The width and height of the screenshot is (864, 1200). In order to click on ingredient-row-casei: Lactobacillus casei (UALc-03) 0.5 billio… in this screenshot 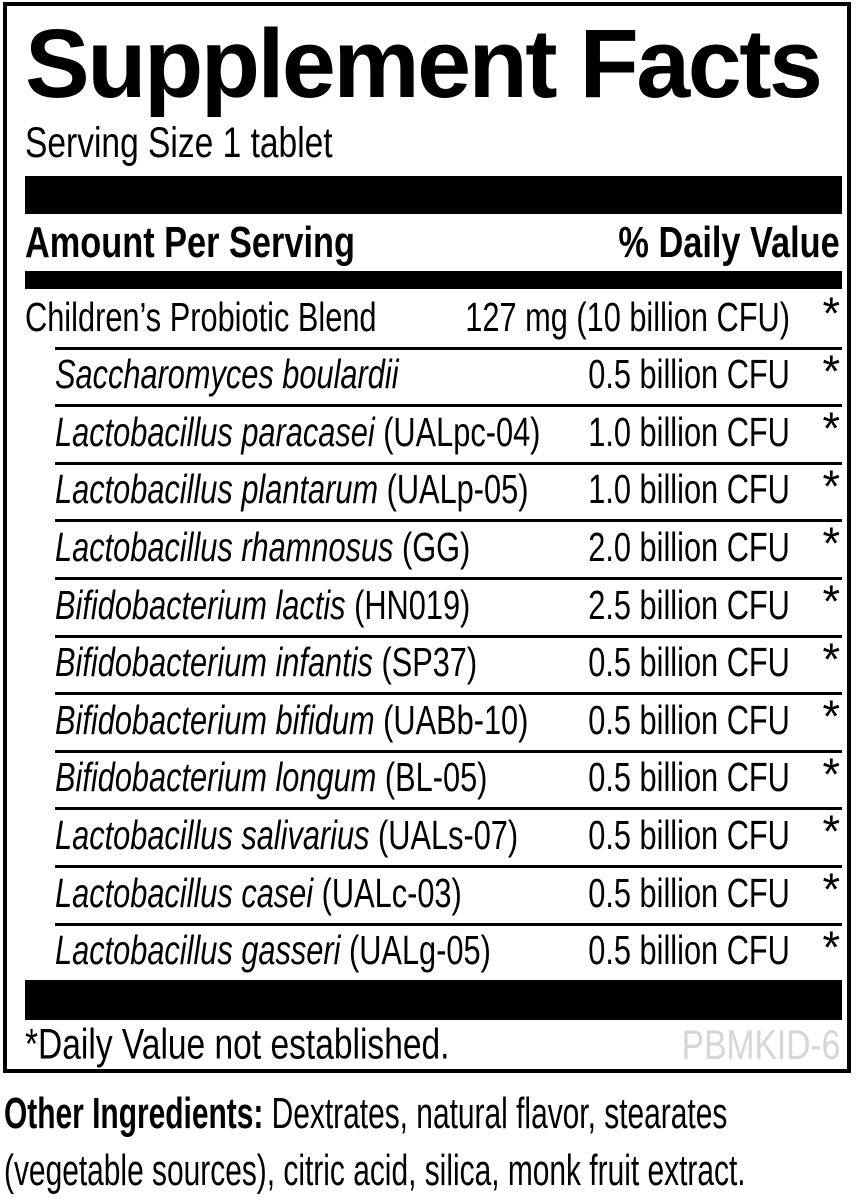, I will do `click(433, 893)`.